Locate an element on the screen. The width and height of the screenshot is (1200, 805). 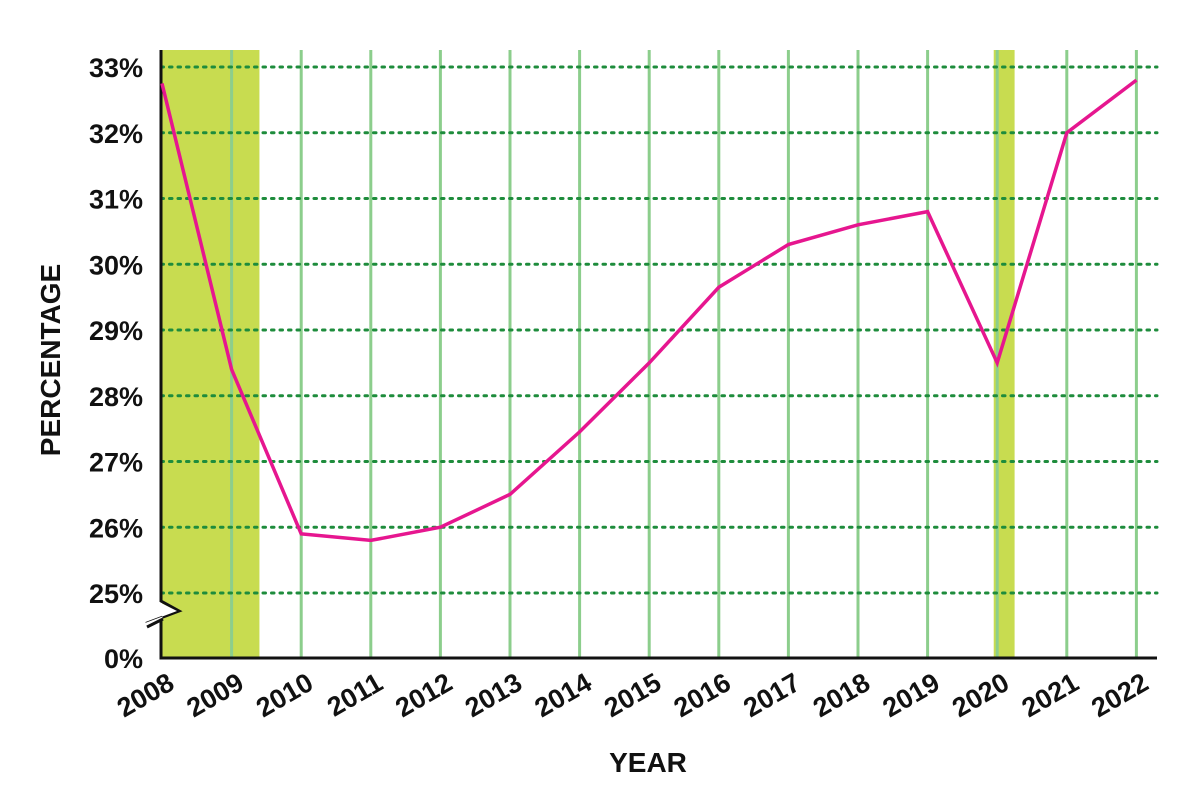
y-tick-33: 33% is located at coordinates (116, 68).